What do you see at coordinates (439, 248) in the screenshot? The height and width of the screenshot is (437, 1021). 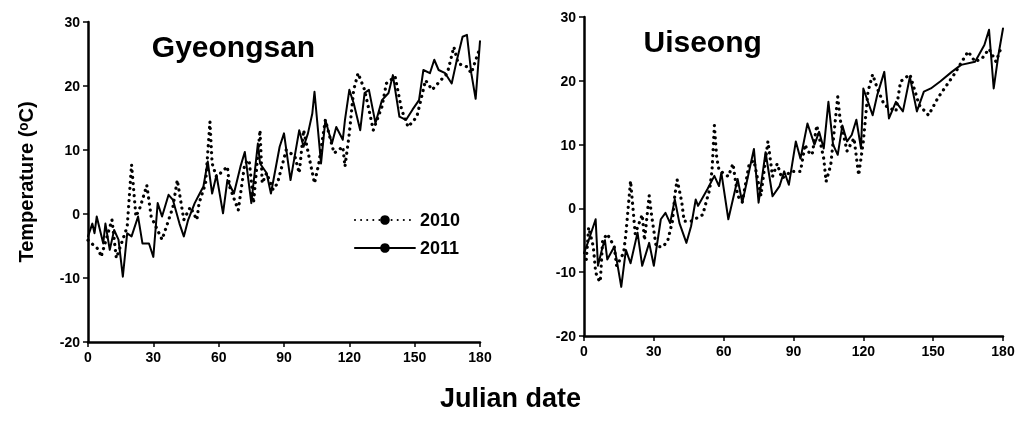 I see `legend-label: 2011` at bounding box center [439, 248].